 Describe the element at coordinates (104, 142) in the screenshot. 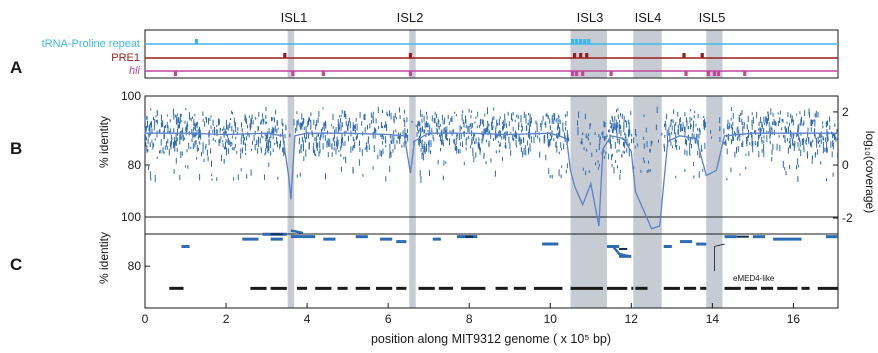

I see `panel-b-ylabel: % identity` at that location.